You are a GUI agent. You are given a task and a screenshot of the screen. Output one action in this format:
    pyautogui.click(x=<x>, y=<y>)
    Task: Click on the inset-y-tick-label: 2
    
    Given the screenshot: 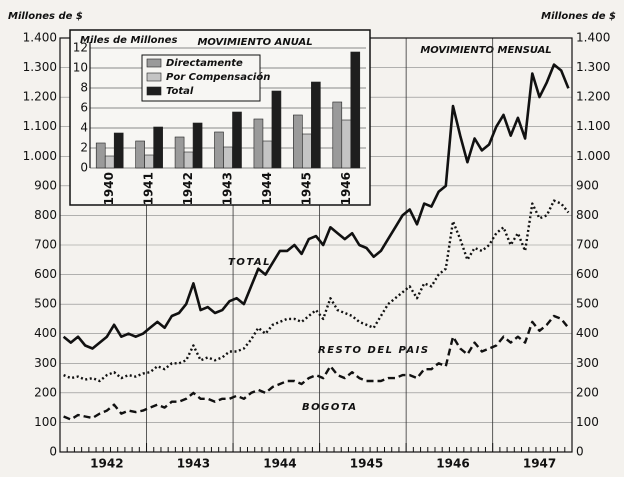 What is the action you would take?
    pyautogui.click(x=84, y=148)
    